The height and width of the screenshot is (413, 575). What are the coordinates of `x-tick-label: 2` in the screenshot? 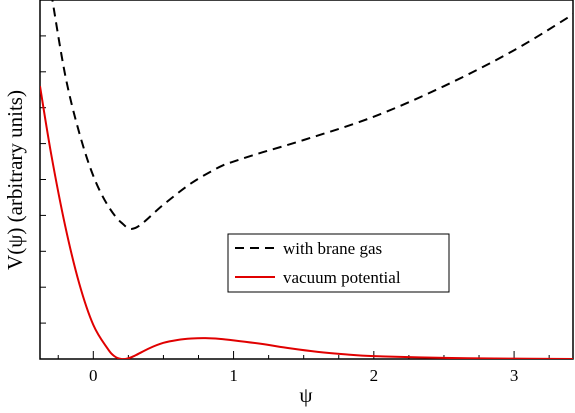 It's located at (374, 375).